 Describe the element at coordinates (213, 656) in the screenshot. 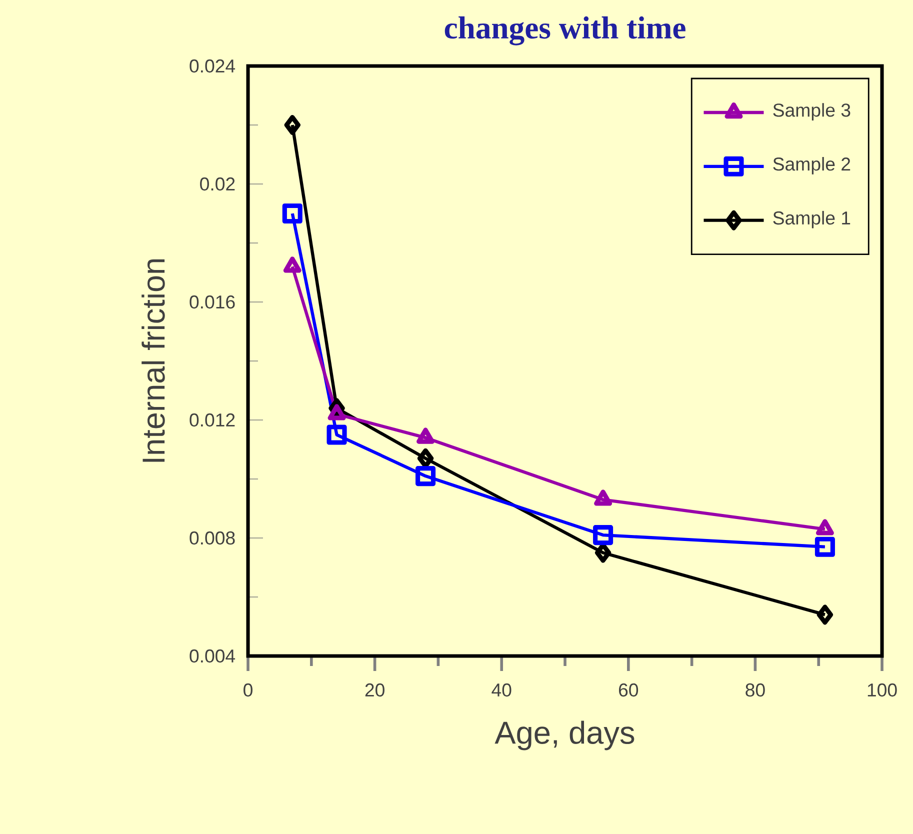

I see `y-tick-label: 0.004` at that location.